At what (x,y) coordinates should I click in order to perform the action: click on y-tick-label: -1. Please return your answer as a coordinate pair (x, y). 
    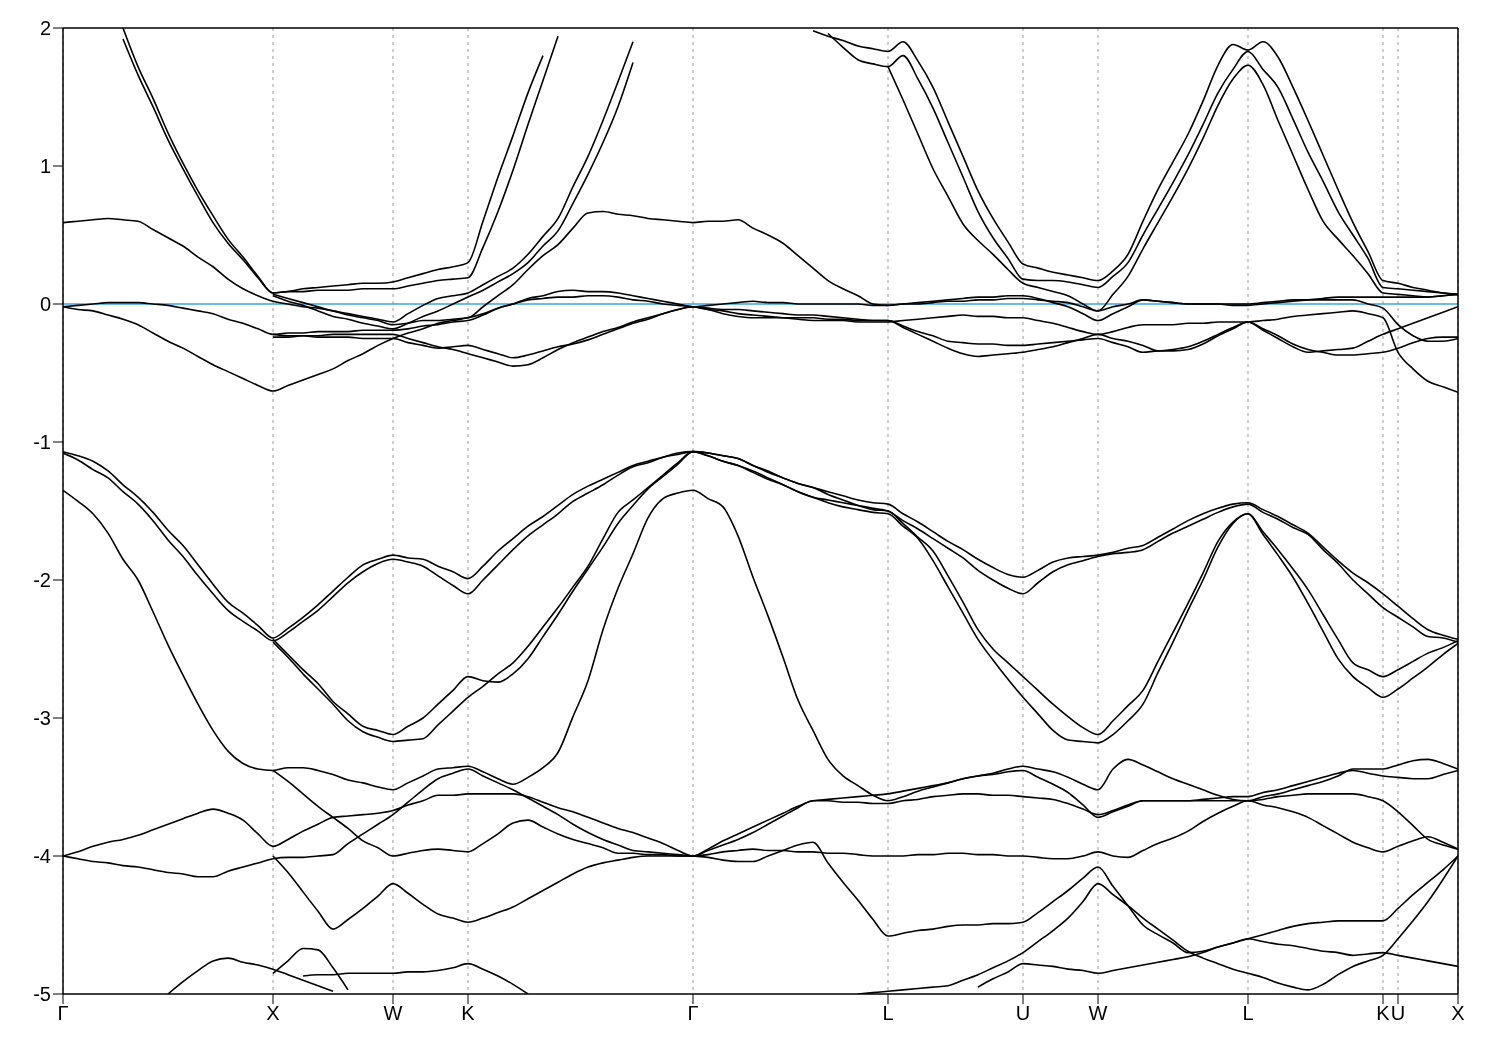
    Looking at the image, I should click on (42, 442).